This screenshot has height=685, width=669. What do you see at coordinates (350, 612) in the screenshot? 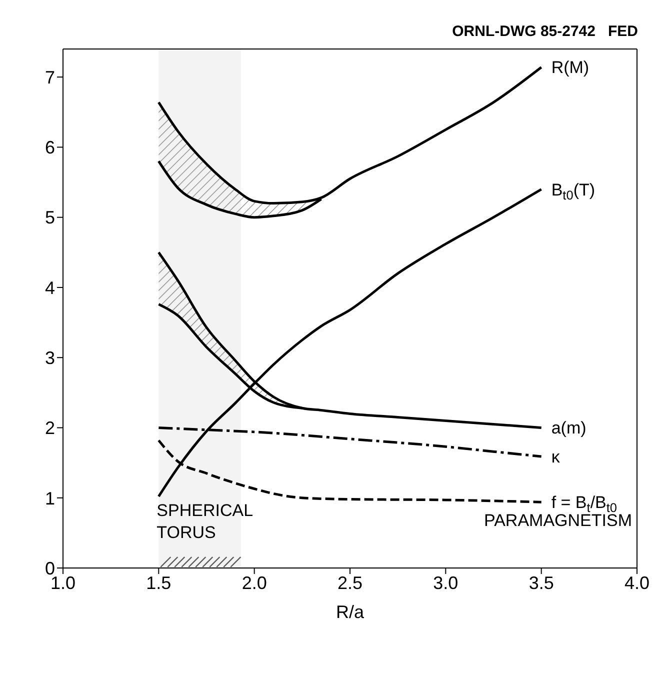
I see `x-axis-title: R/a` at bounding box center [350, 612].